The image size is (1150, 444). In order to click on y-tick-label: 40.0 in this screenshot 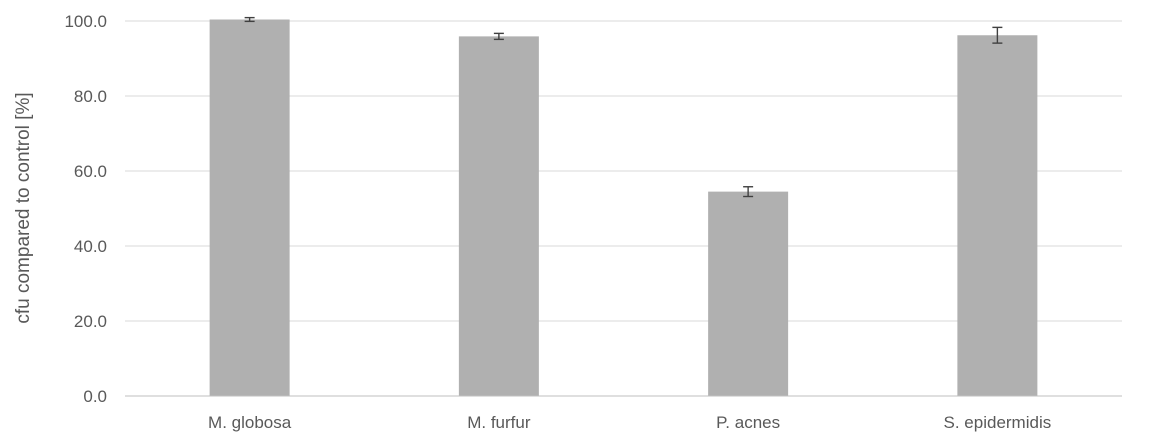, I will do `click(90, 246)`.